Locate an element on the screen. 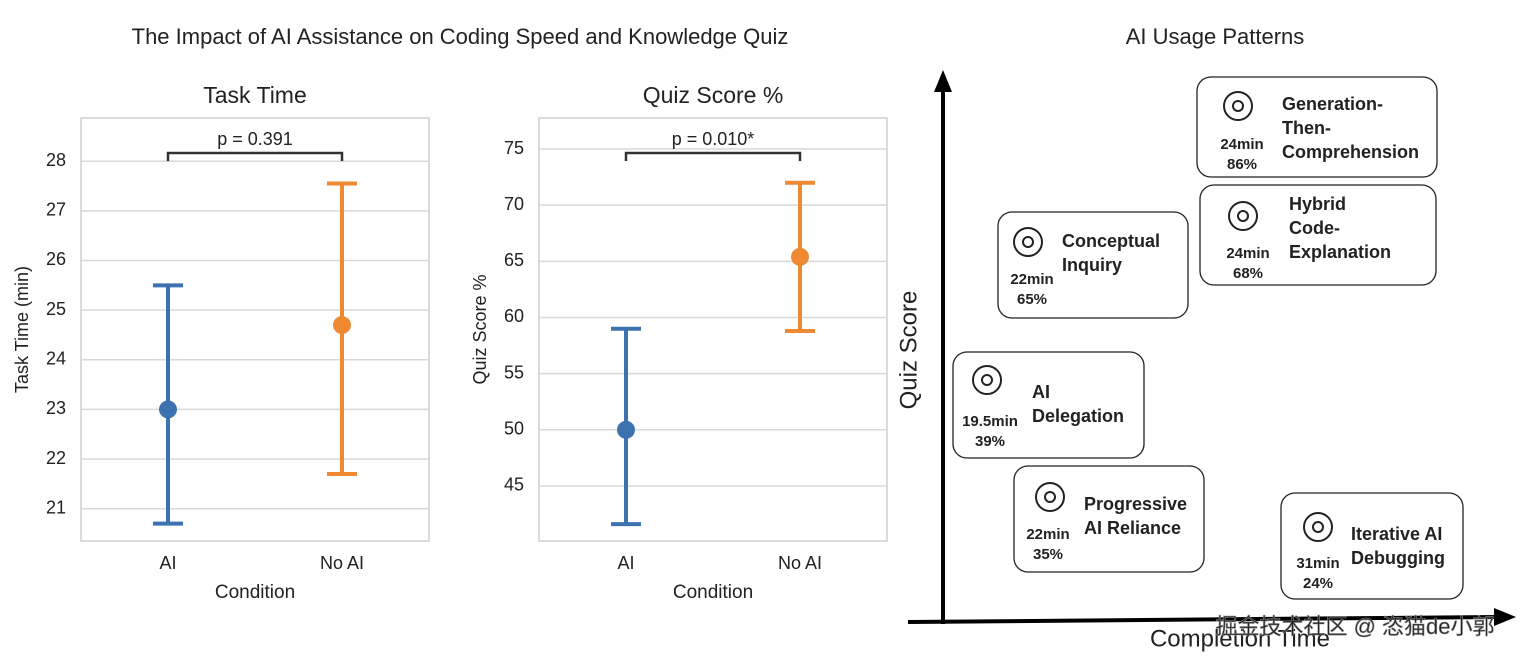  pattern-score: 35% is located at coordinates (1048, 554).